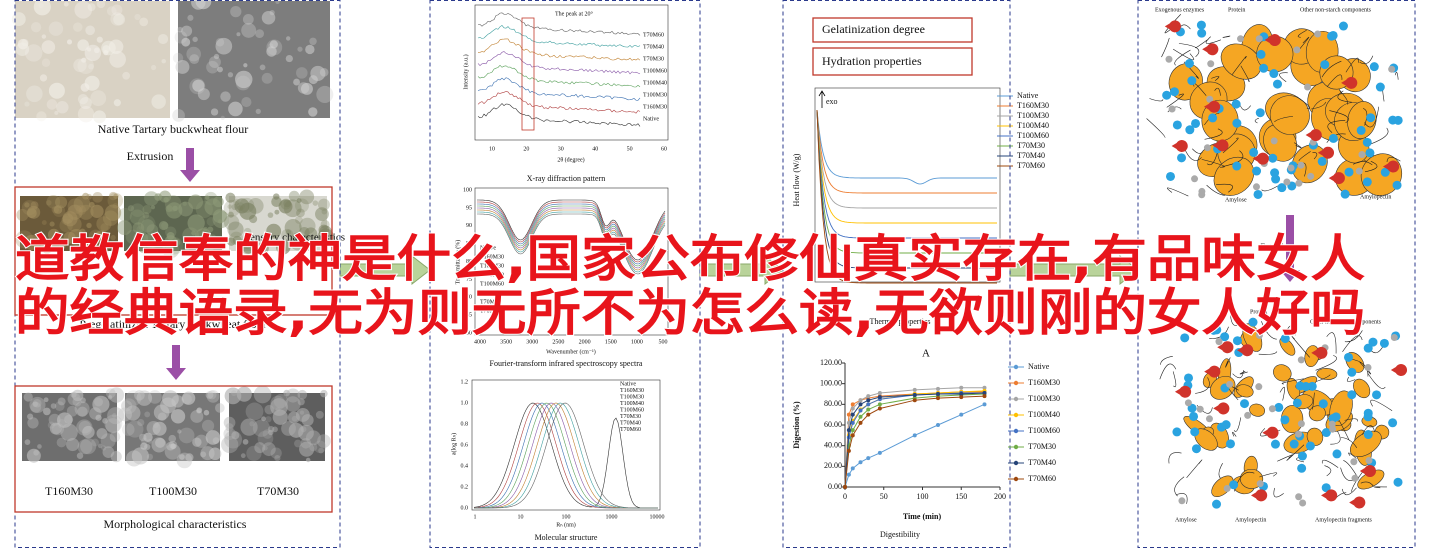  Describe the element at coordinates (899, 321) in the screenshot. I see `caption: Thermal properties` at that location.